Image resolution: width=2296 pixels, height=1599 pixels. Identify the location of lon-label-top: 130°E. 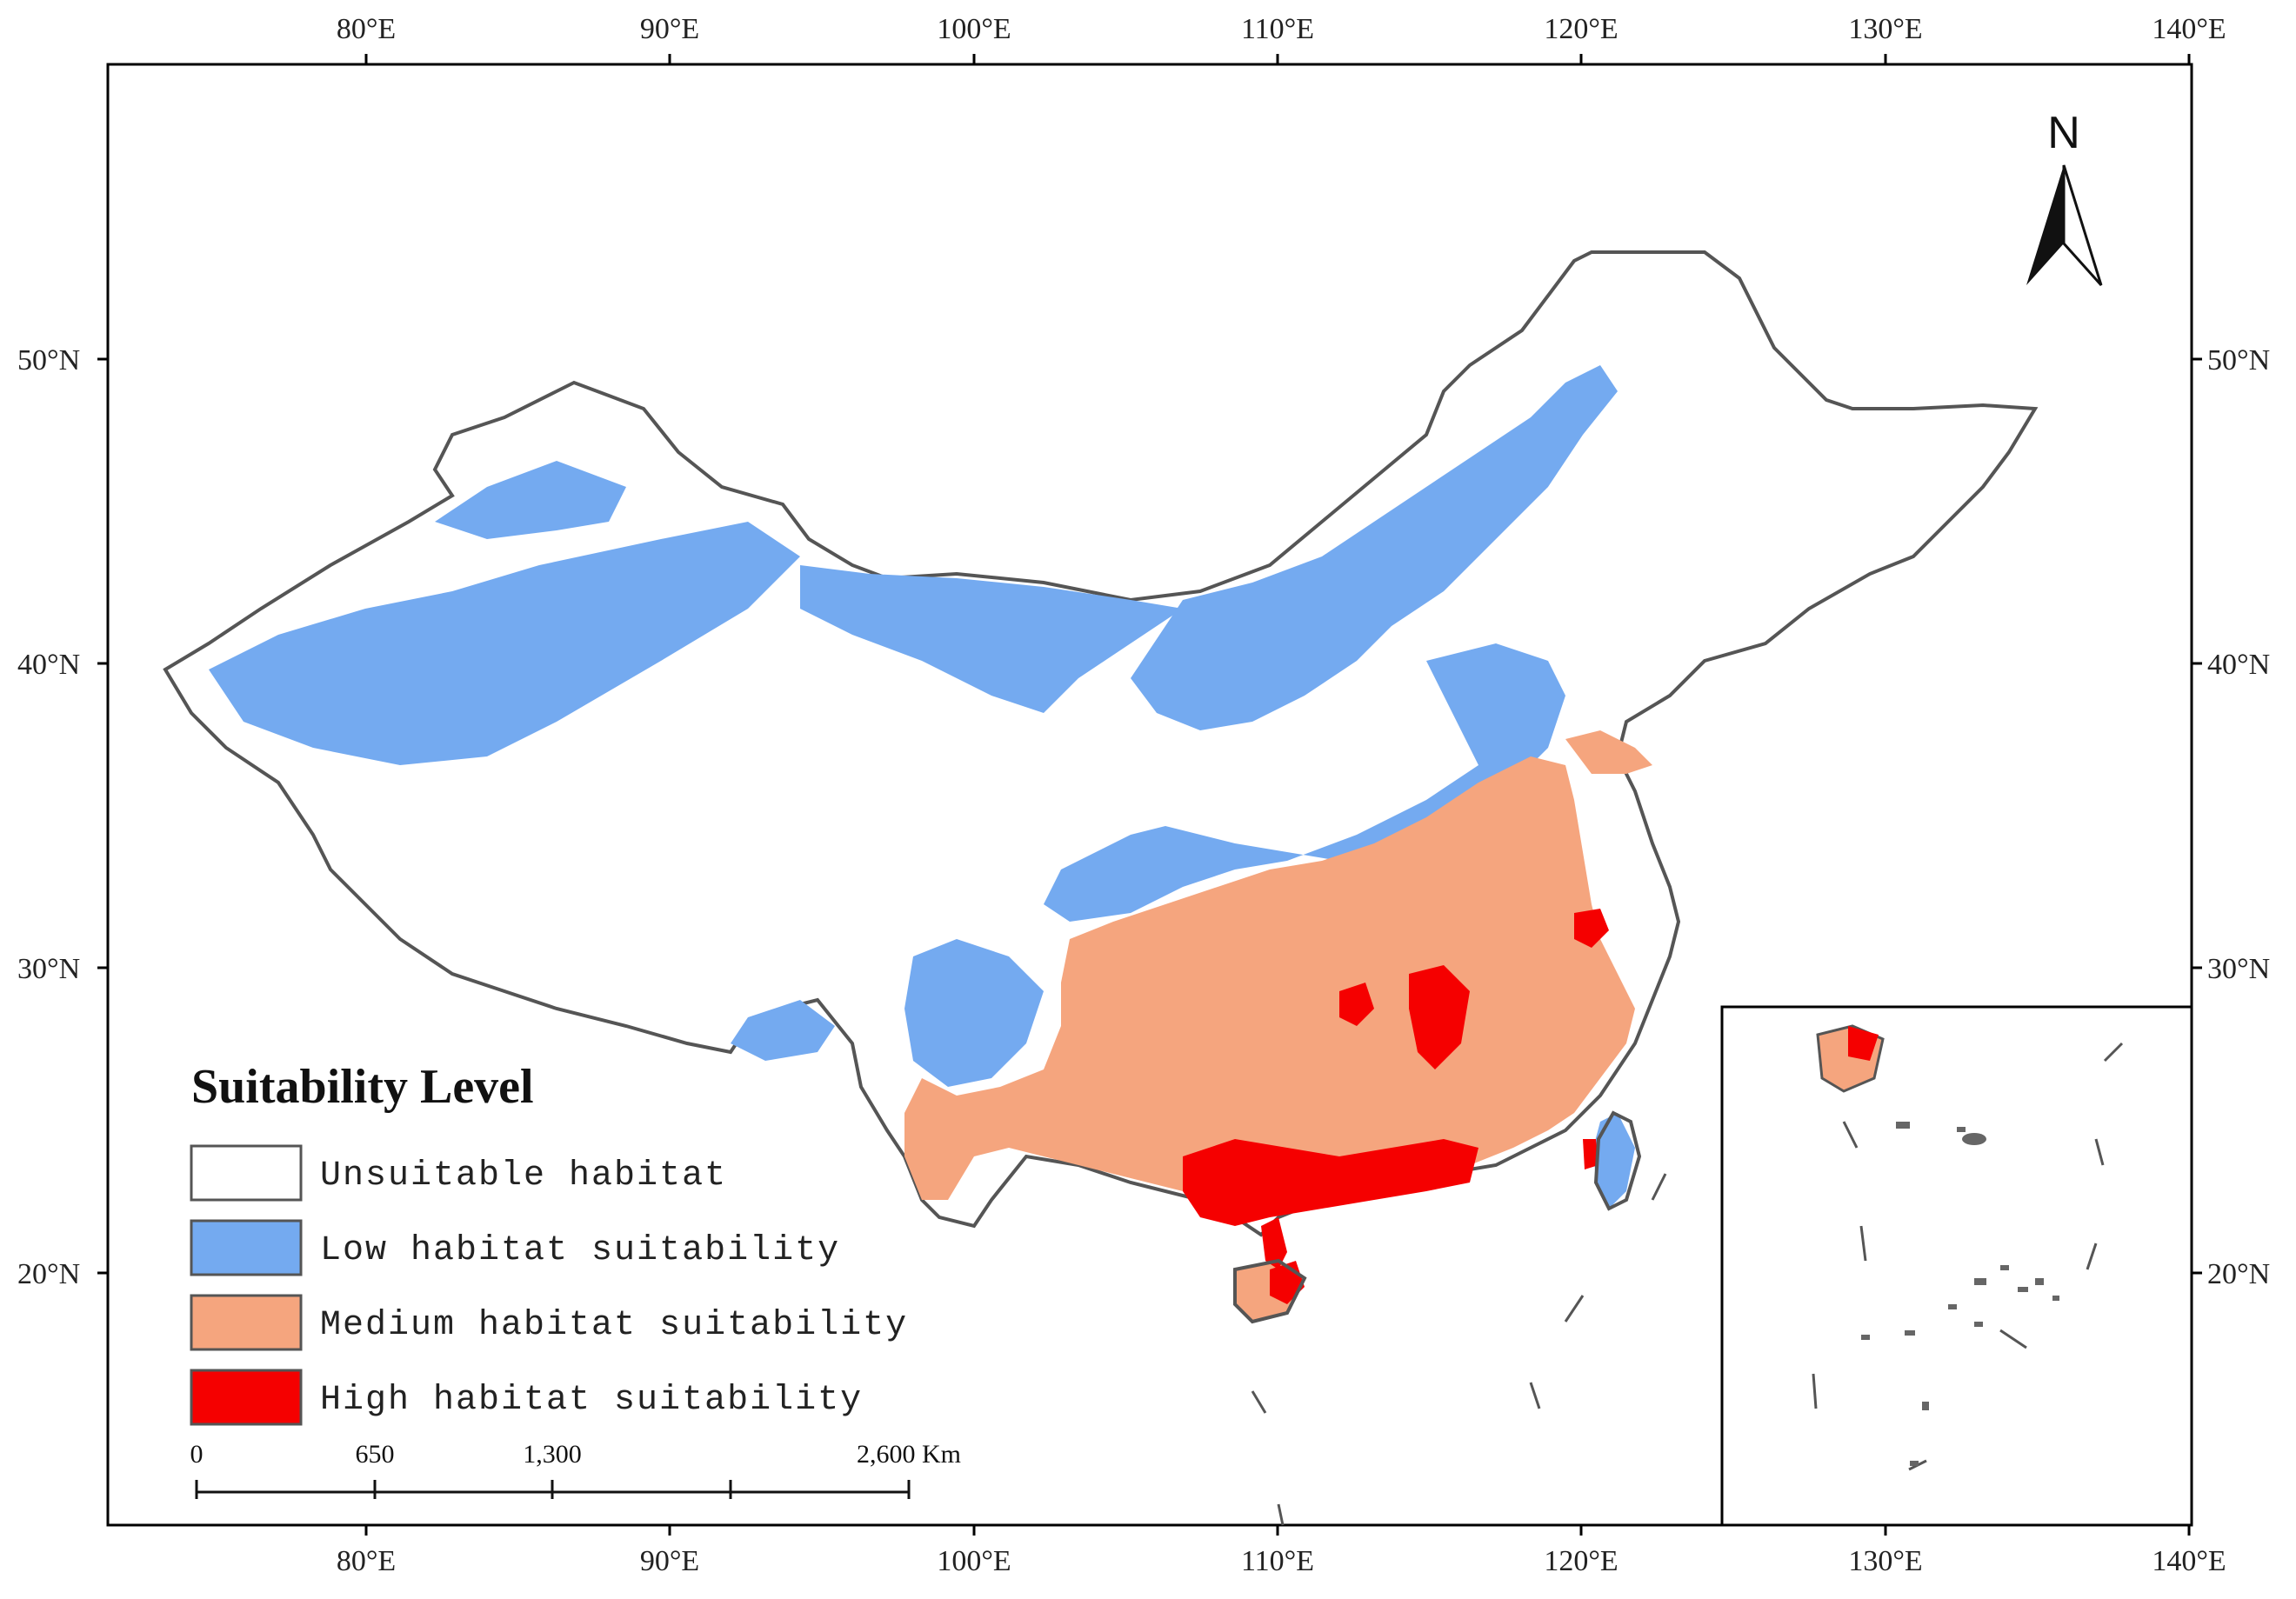
(1885, 29).